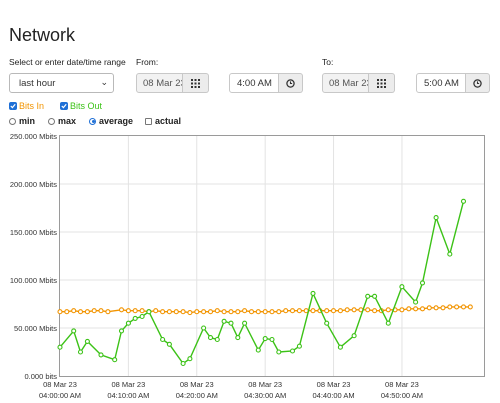 This screenshot has width=500, height=403. What do you see at coordinates (33, 136) in the screenshot?
I see `y-tick-label: 250.000 Mbits` at bounding box center [33, 136].